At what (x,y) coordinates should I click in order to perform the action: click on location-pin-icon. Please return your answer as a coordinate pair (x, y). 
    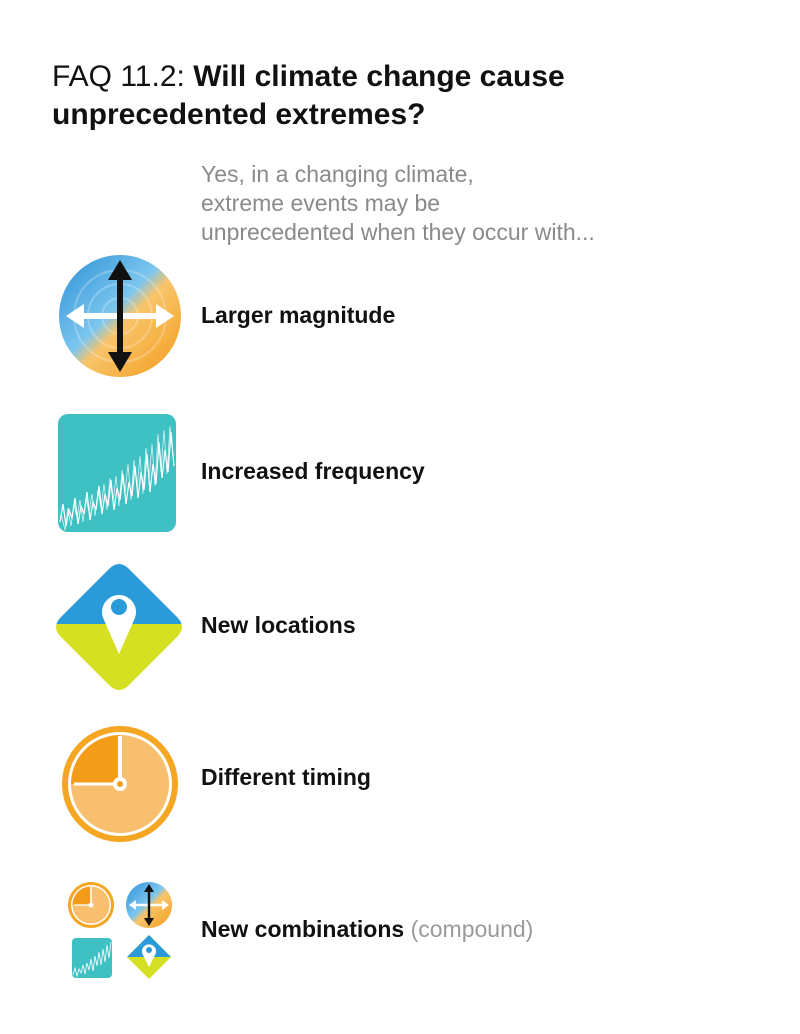
    Looking at the image, I should click on (119, 627).